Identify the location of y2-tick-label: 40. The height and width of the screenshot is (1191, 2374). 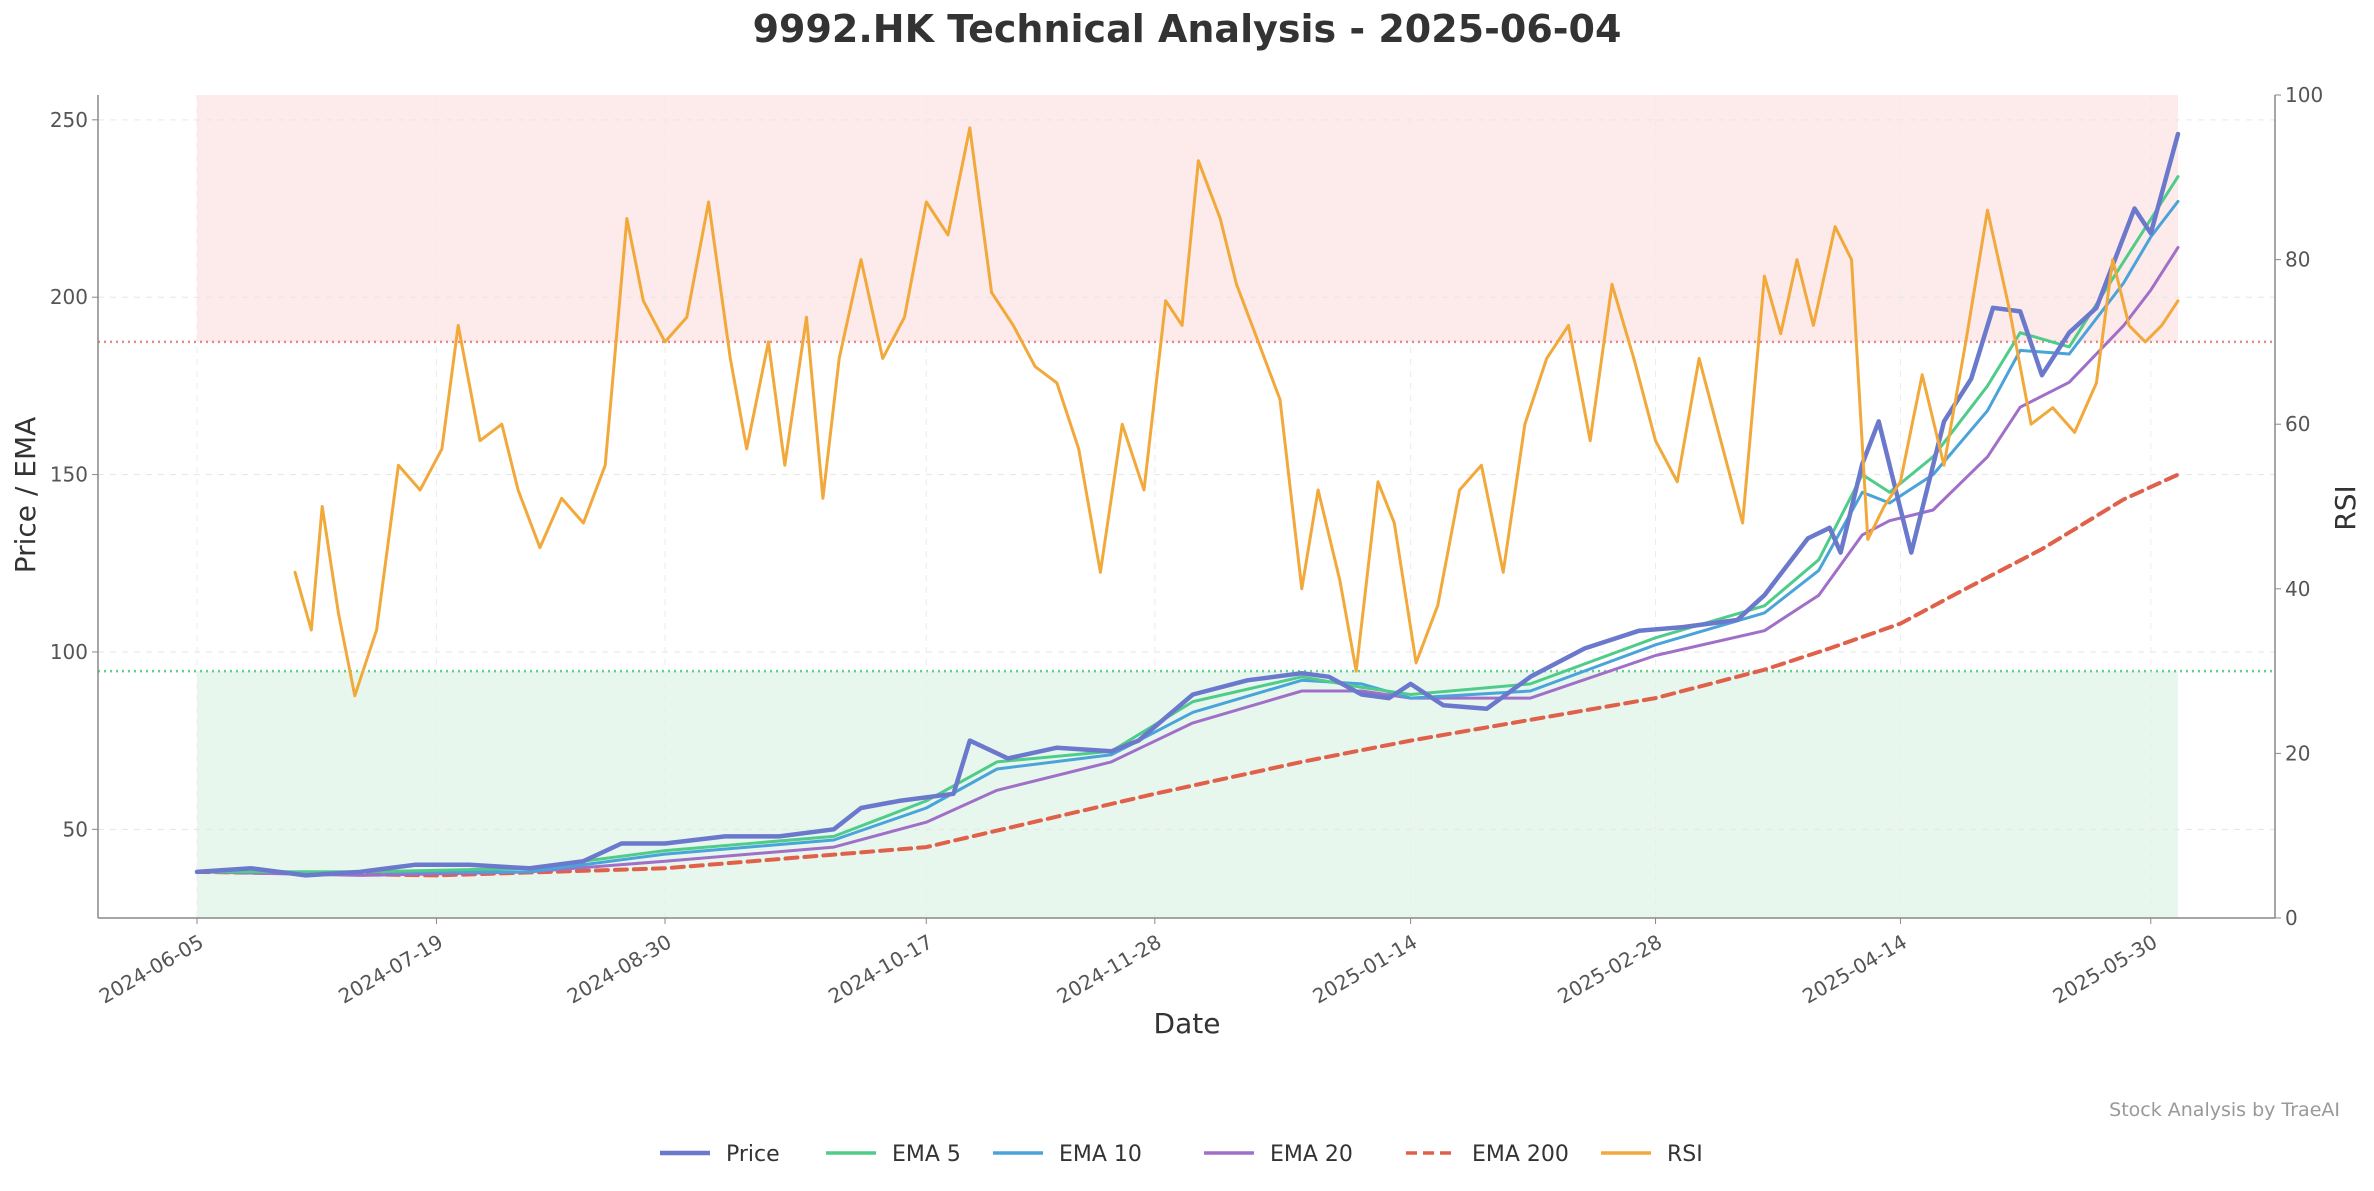
(2297, 589).